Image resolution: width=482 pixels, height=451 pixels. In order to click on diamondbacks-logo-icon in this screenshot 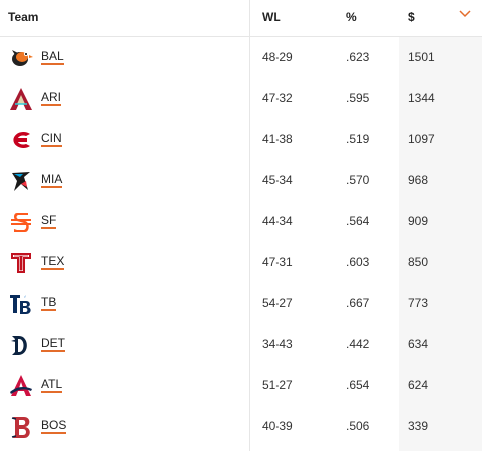, I will do `click(21, 99)`.